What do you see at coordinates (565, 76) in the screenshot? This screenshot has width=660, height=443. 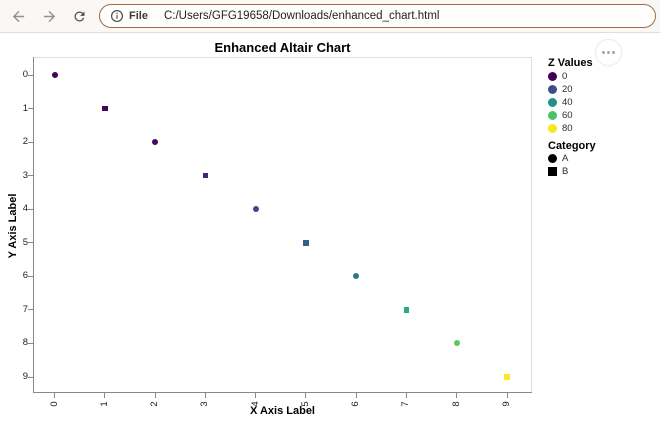 I see `legend-item-label: 0` at bounding box center [565, 76].